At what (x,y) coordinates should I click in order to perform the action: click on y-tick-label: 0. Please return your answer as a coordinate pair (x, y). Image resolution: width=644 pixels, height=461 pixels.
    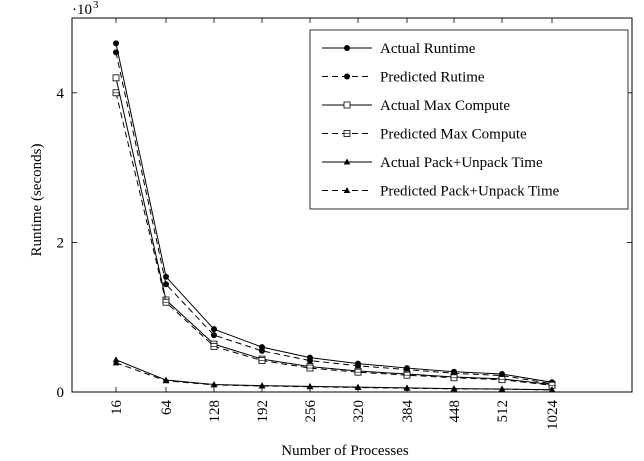
    Looking at the image, I should click on (61, 393).